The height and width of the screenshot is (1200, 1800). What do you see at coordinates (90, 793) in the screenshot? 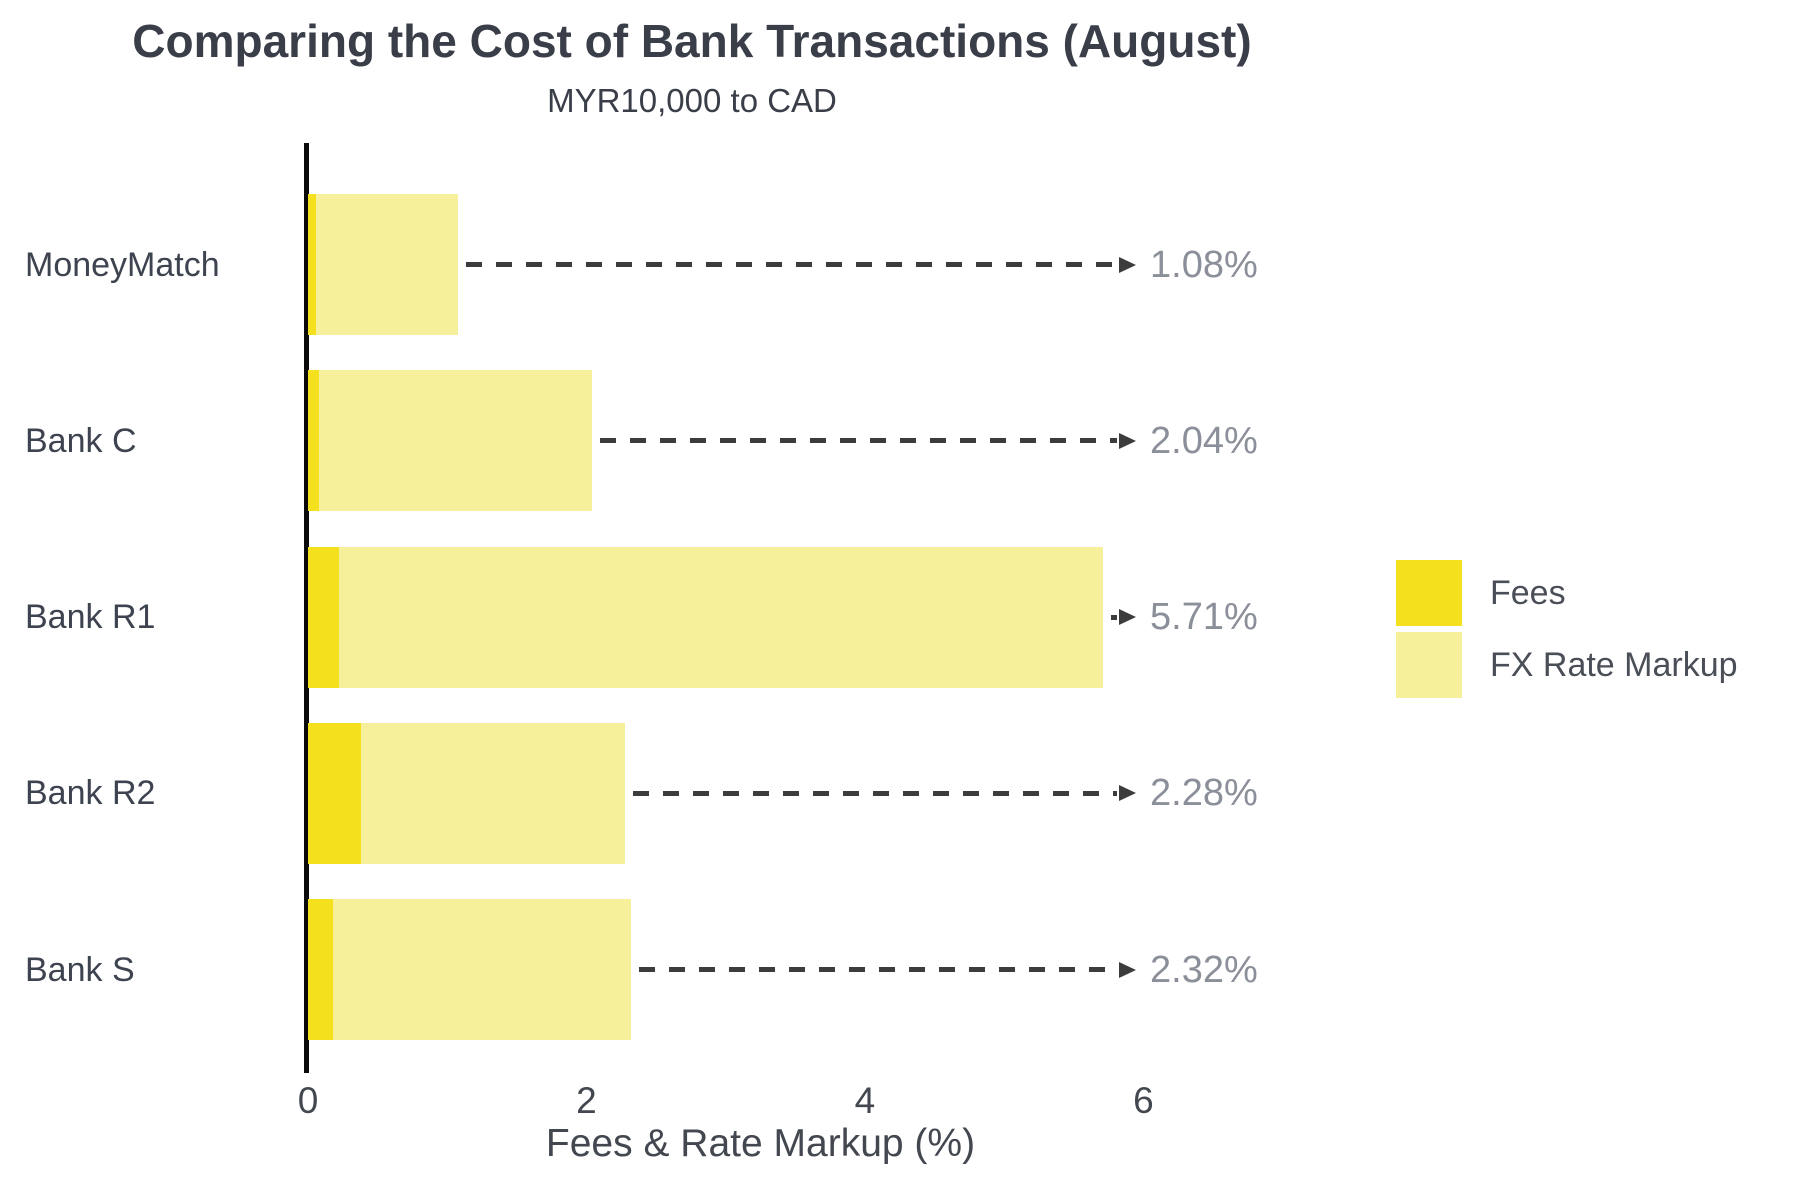
I see `category-label: Bank R2` at bounding box center [90, 793].